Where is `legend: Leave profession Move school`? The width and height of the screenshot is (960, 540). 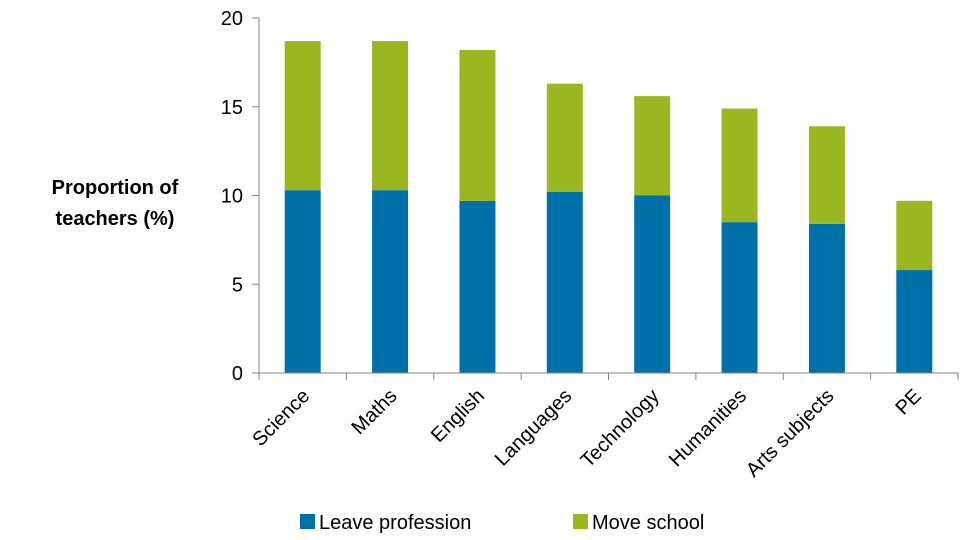
legend: Leave profession Move school is located at coordinates (502, 523).